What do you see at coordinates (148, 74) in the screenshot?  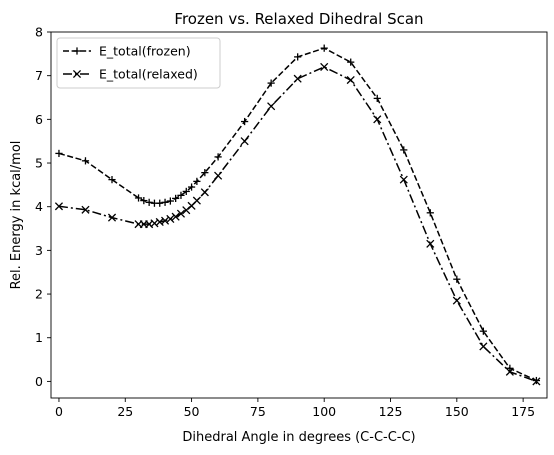 I see `legend-label: E_total(relaxed)` at bounding box center [148, 74].